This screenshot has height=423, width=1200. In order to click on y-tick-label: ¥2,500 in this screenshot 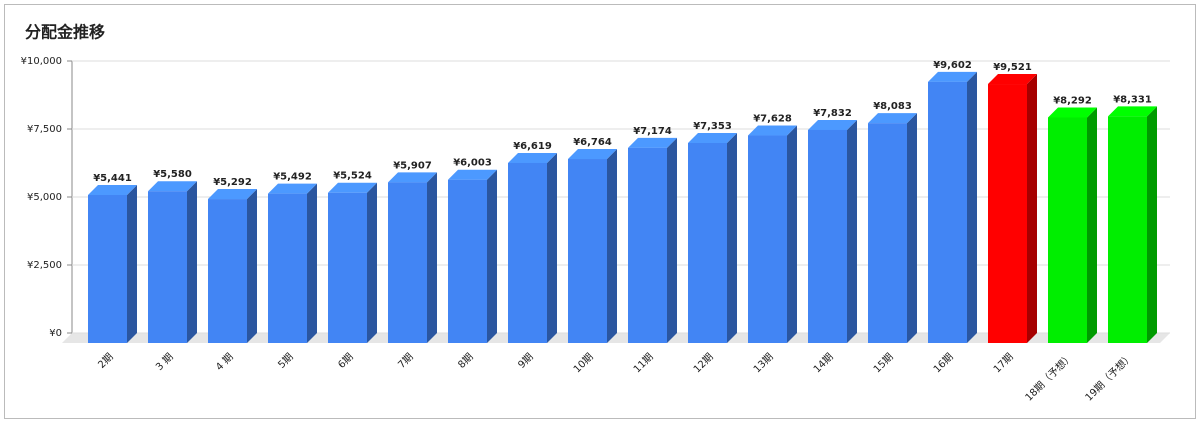, I will do `click(44, 265)`.